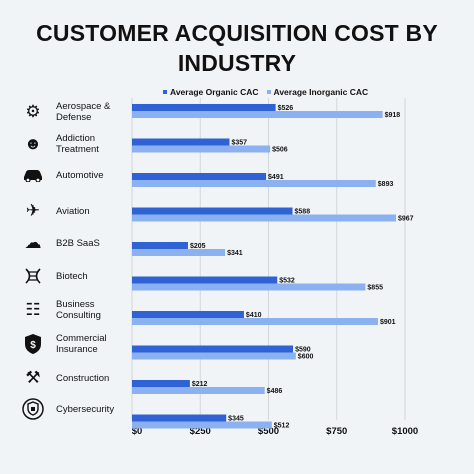 The height and width of the screenshot is (474, 474). I want to click on category-biotech: Biotech, so click(72, 276).